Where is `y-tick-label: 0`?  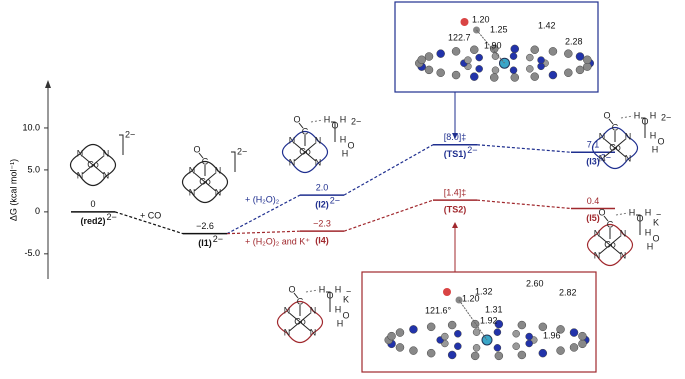 y-tick-label: 0 is located at coordinates (37, 211).